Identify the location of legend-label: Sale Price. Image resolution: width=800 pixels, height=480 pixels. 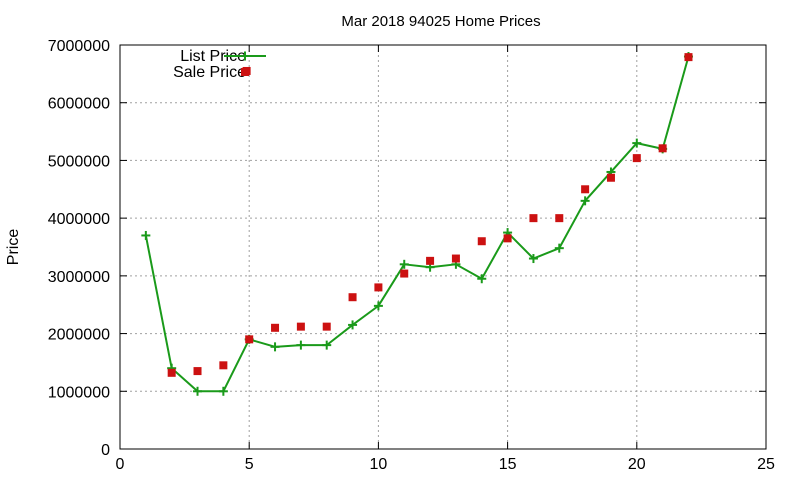
(209, 72).